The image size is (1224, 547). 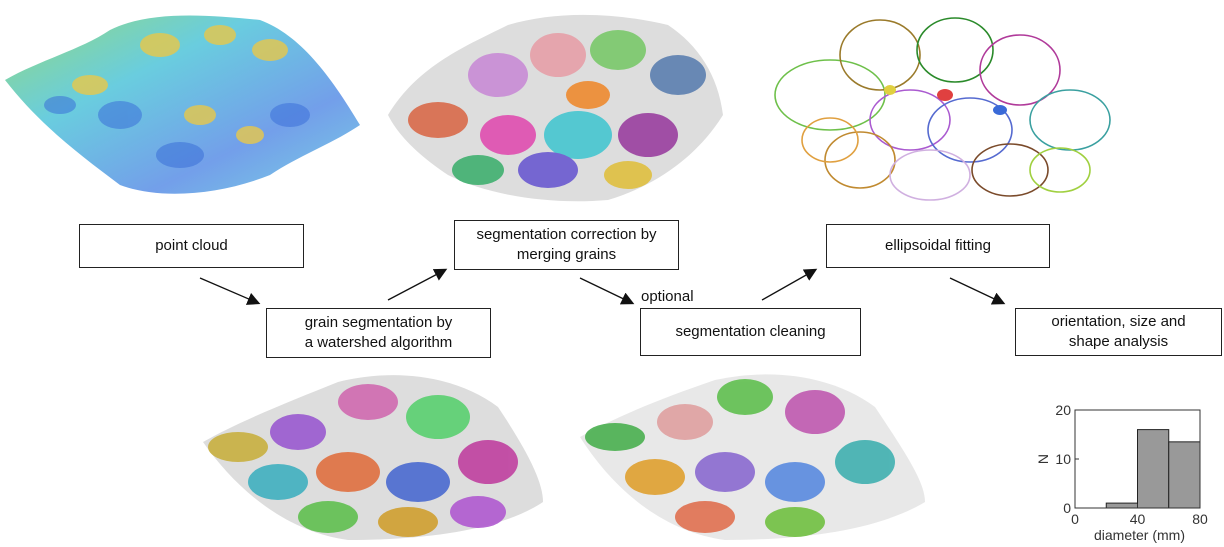 I want to click on segmented-cloud-merged-image, so click(x=555, y=108).